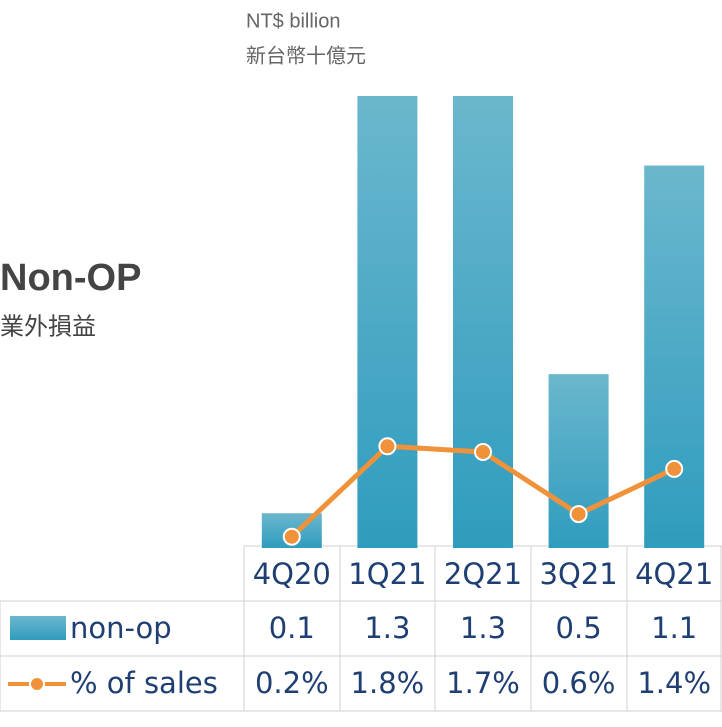 Image resolution: width=722 pixels, height=727 pixels. I want to click on legend-swatch-line, so click(37, 684).